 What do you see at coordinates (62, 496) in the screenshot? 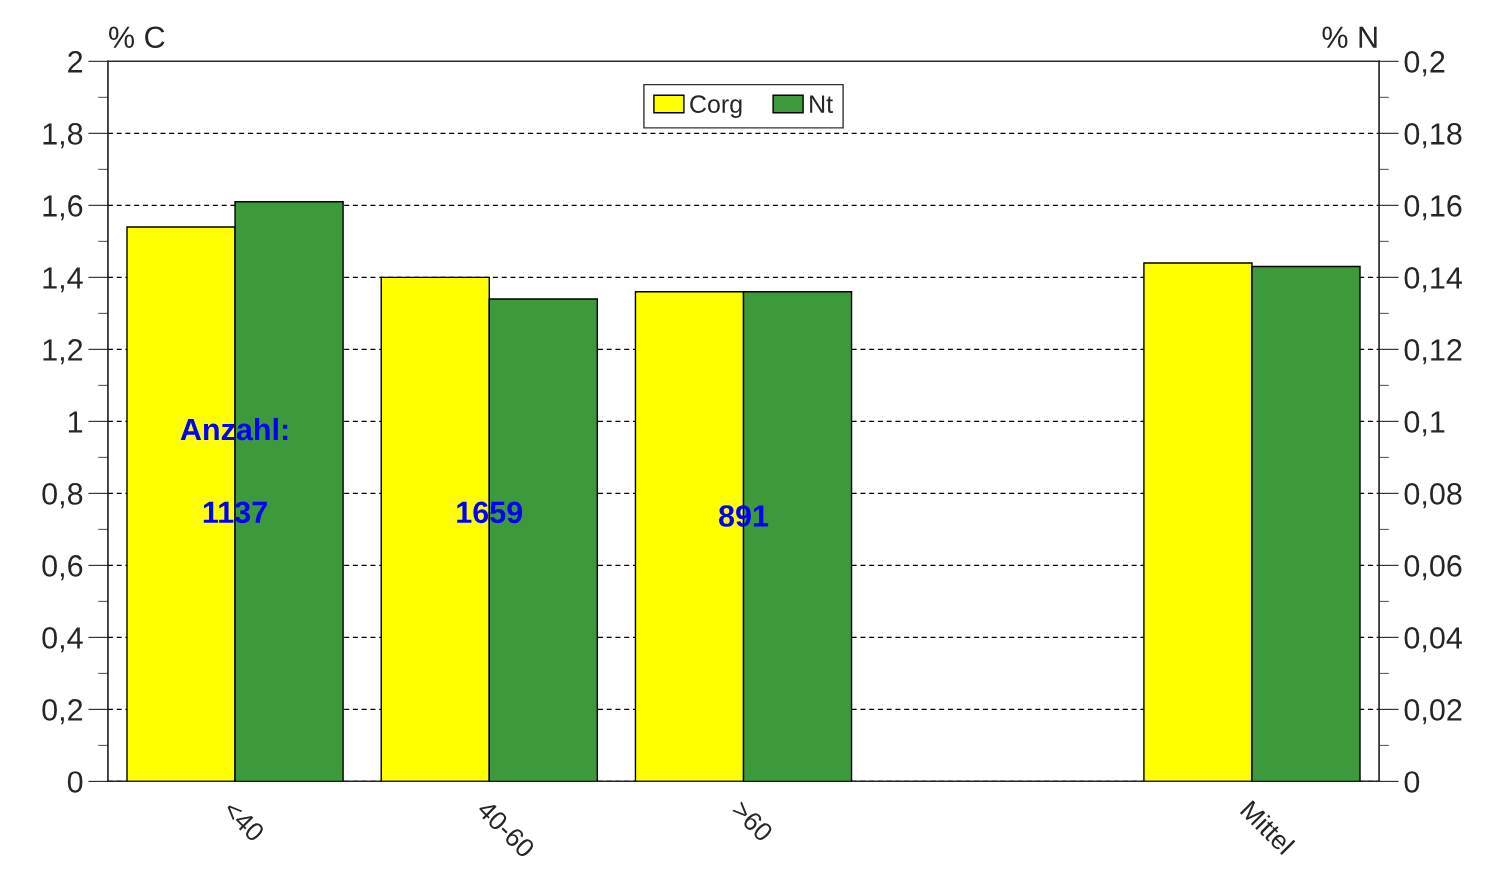
I see `y-tick-label: 0,8` at bounding box center [62, 496].